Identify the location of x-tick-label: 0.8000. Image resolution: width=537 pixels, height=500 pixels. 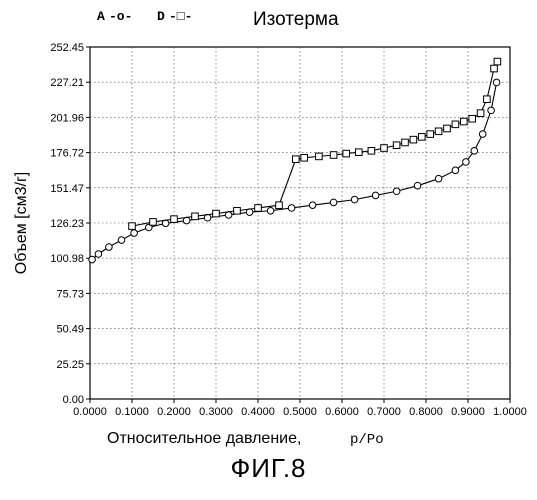
(426, 412).